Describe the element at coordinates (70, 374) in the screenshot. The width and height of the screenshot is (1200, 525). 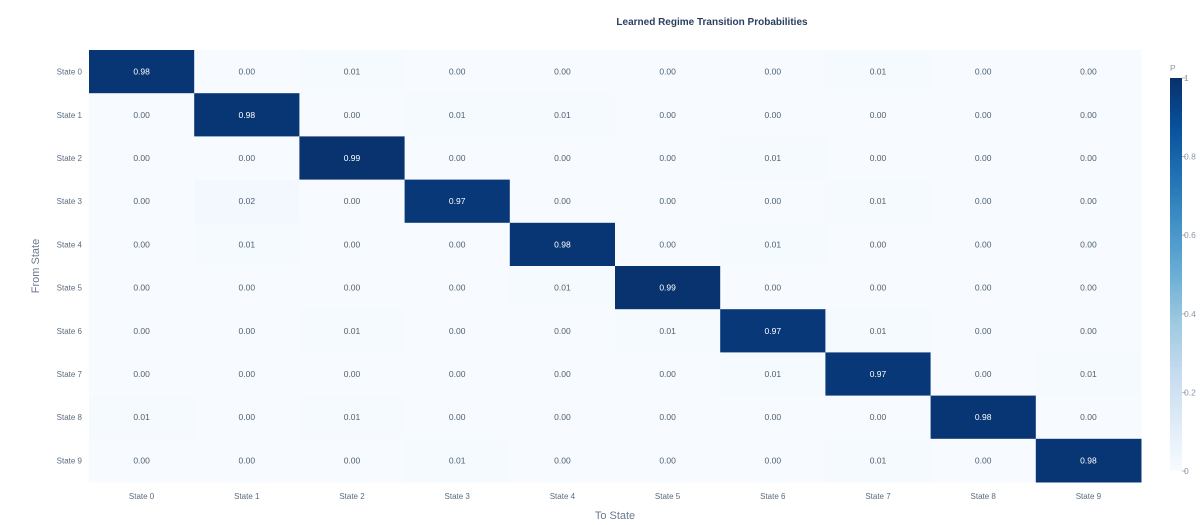
I see `y-tick-label: State 7` at that location.